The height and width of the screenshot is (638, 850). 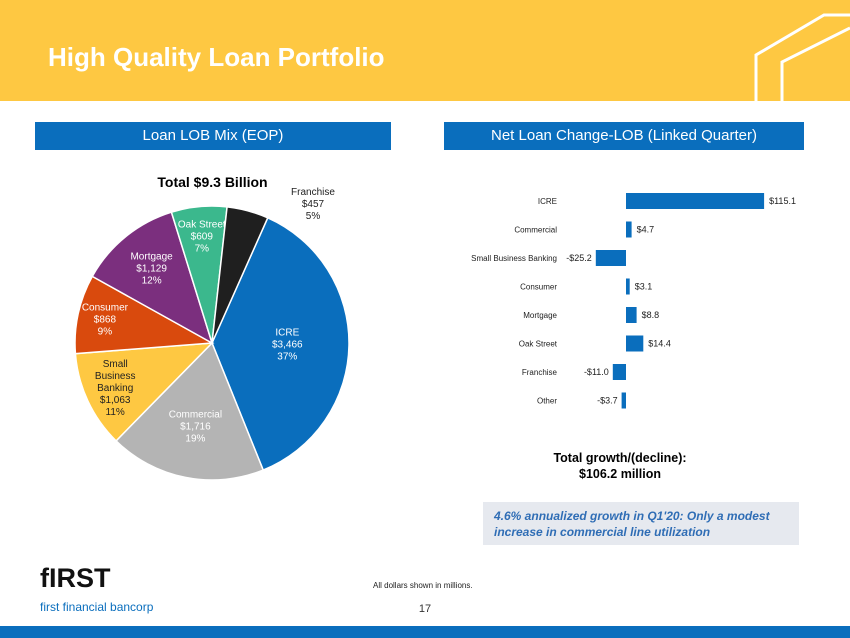 I want to click on bar-value-label: -$11.0, so click(x=596, y=372).